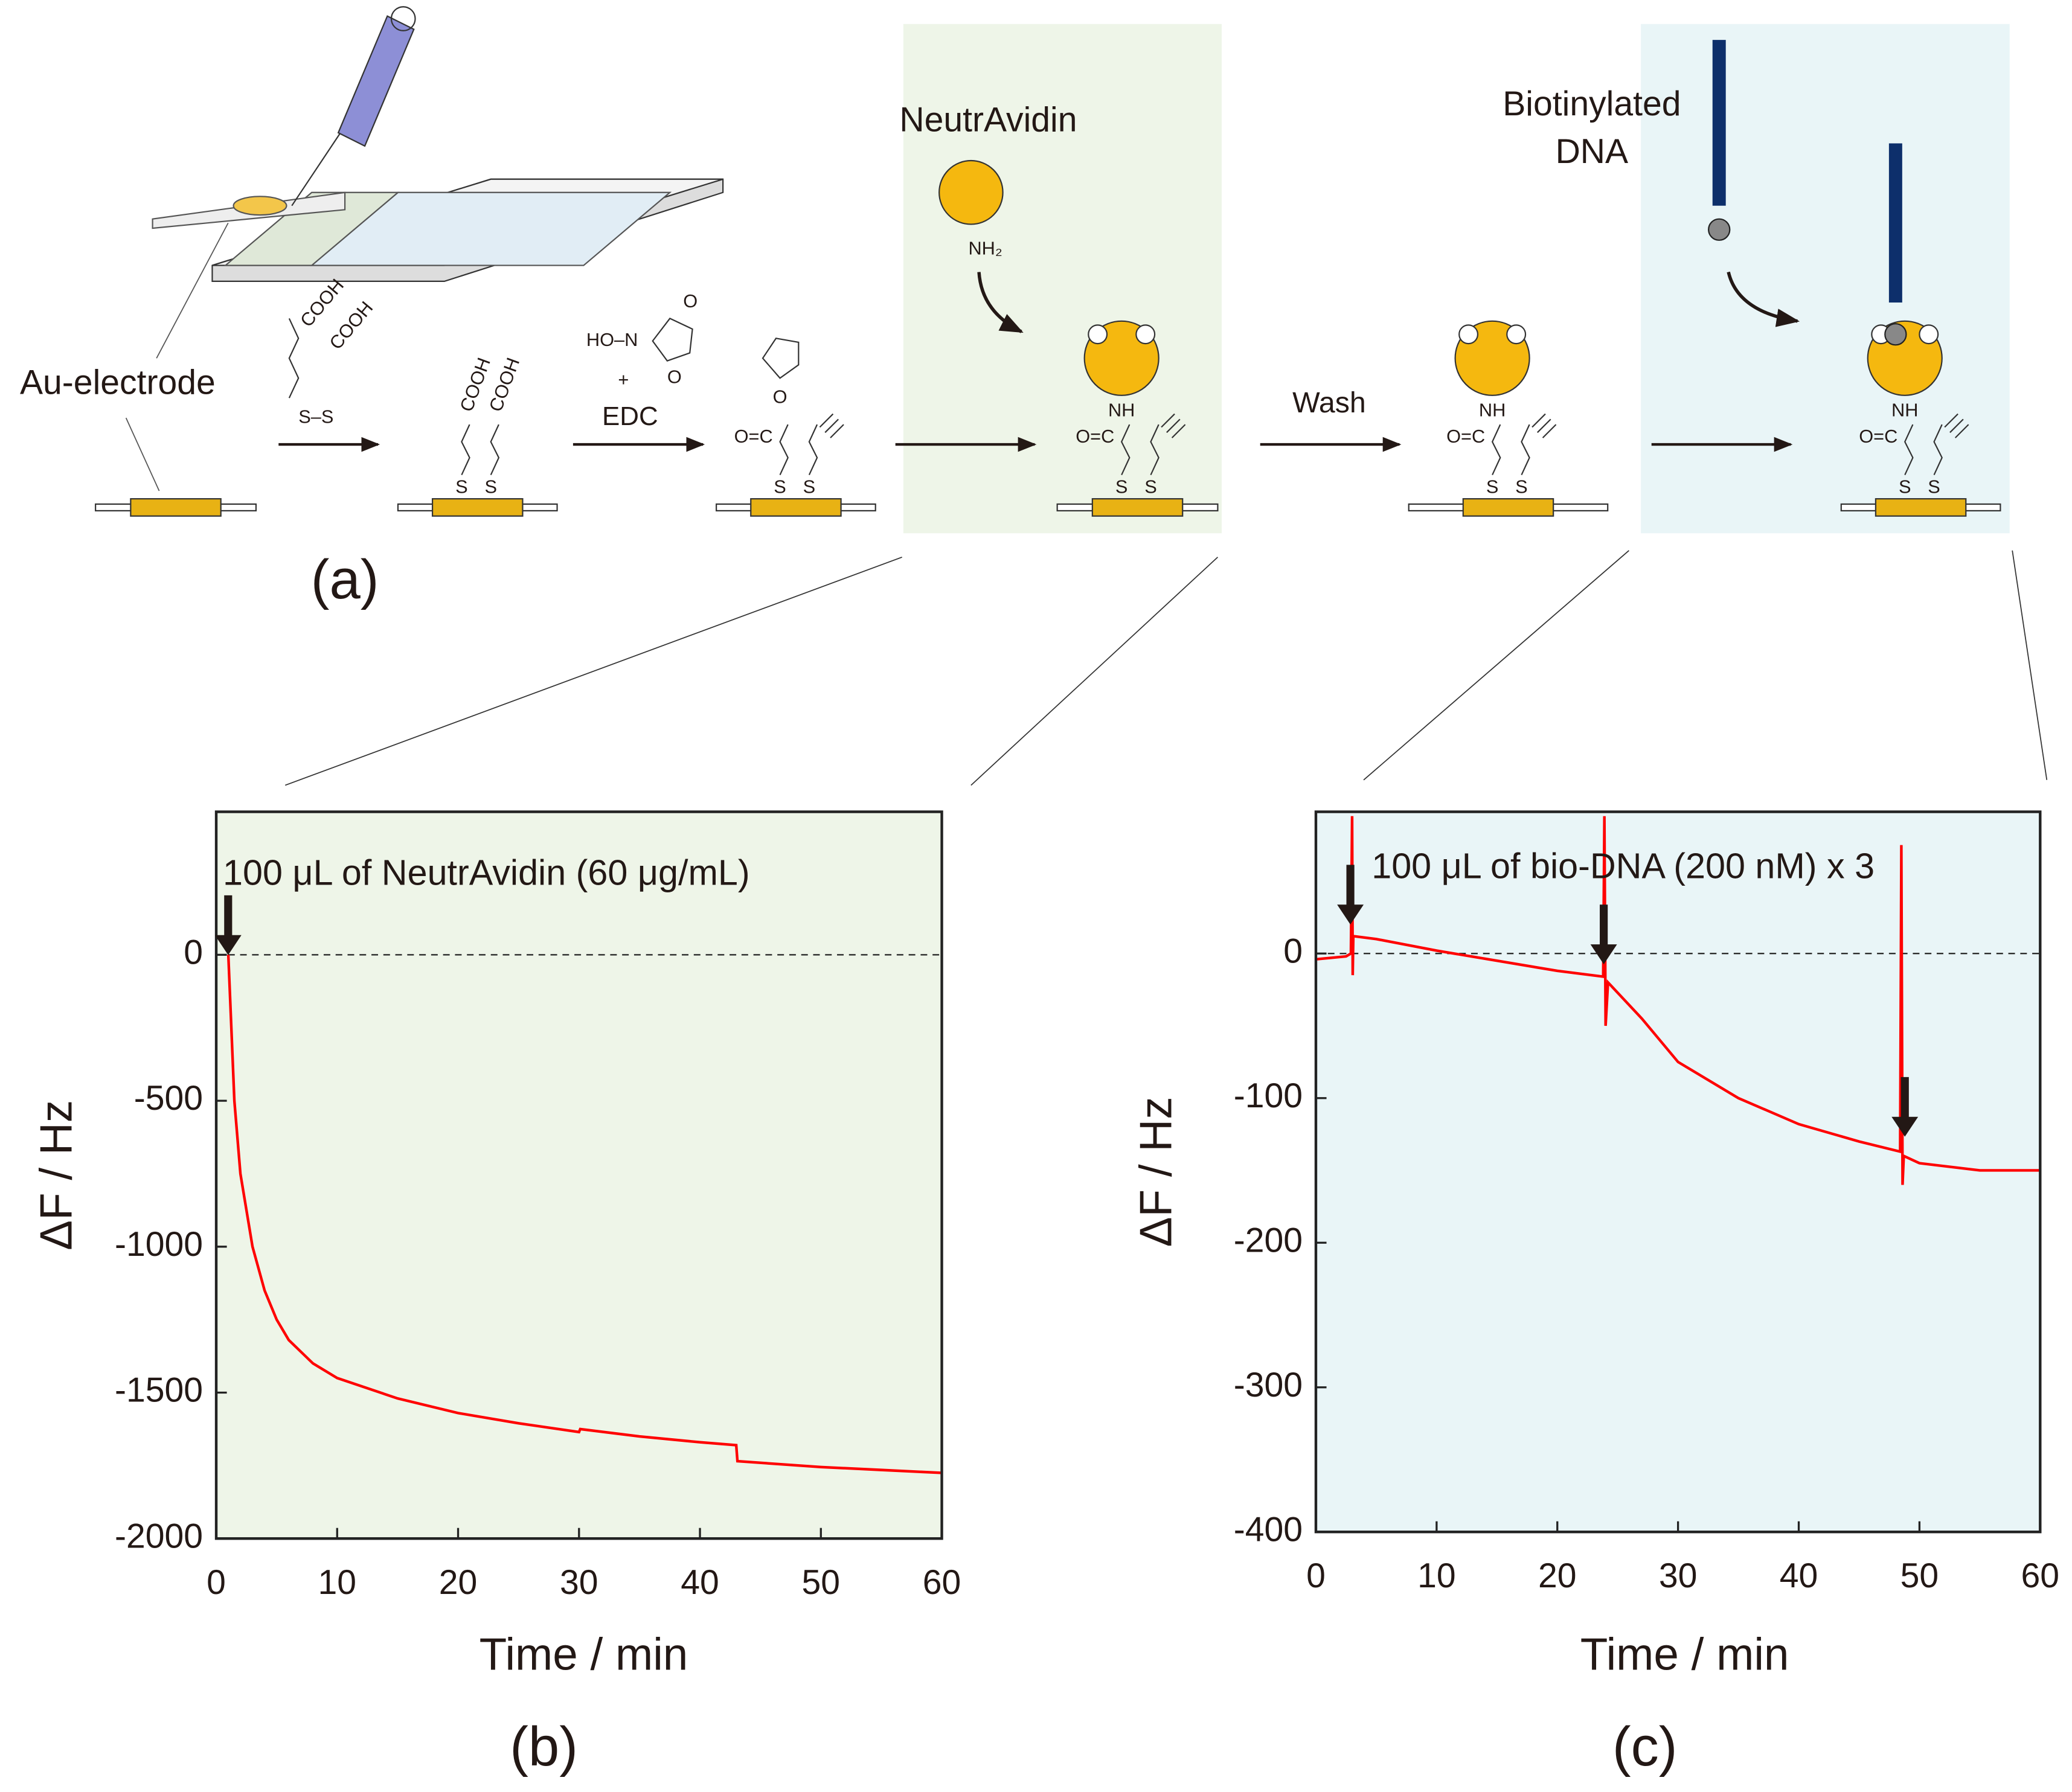 This screenshot has height=1792, width=2072. Describe the element at coordinates (544, 1746) in the screenshot. I see `panel-label: (b)` at that location.